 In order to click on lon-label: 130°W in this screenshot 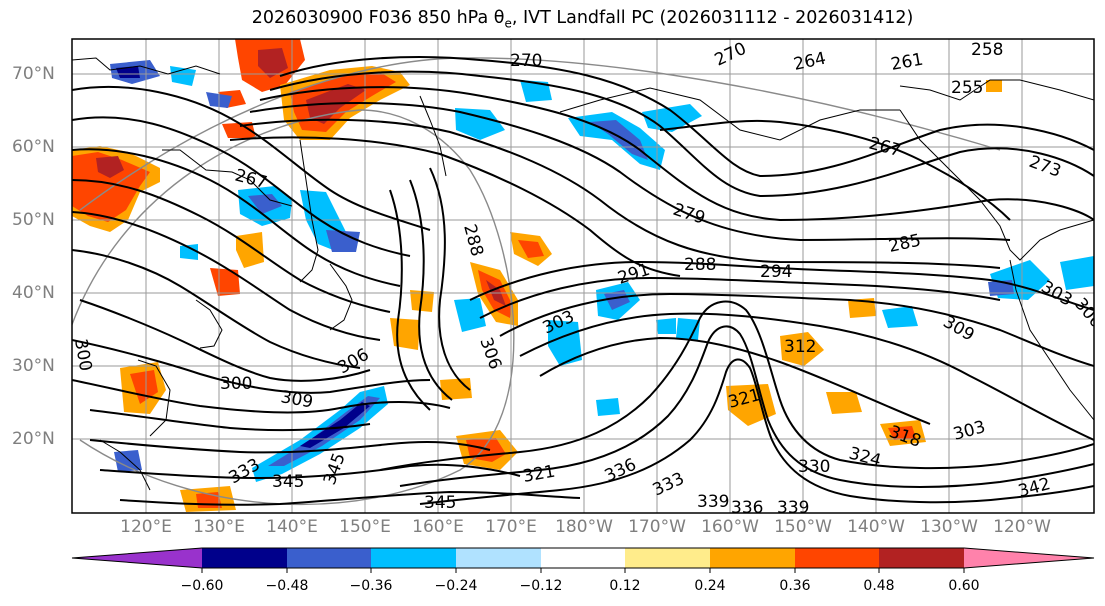, I will do `click(949, 527)`.